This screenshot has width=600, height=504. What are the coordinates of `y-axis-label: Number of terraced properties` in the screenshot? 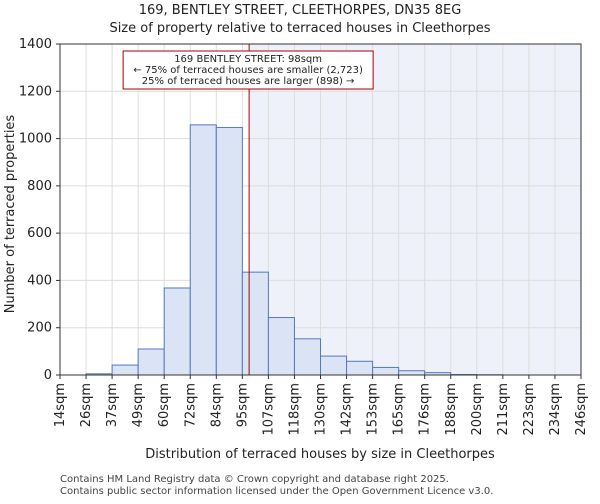 It's located at (10, 214).